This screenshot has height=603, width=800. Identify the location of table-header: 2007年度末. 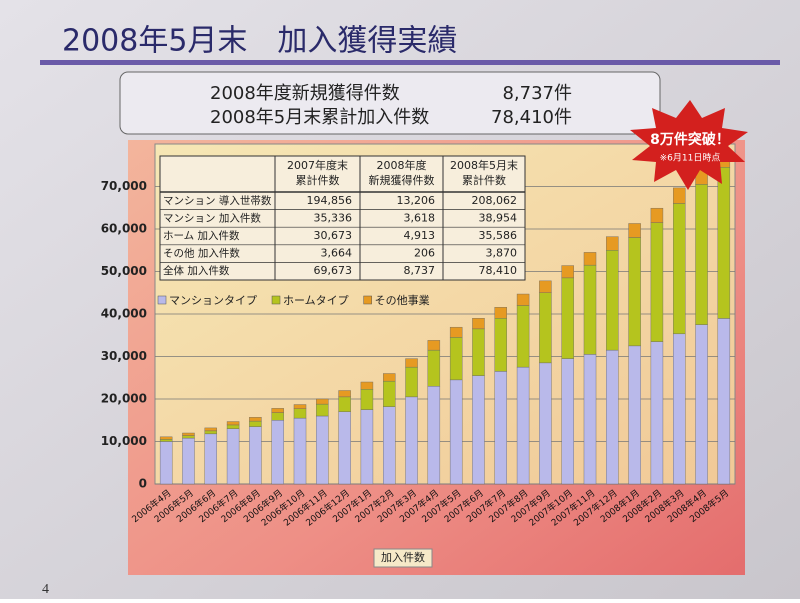
(317, 165).